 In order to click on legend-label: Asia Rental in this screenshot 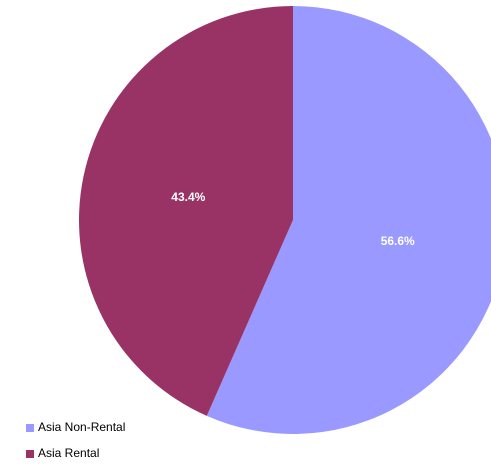, I will do `click(68, 453)`.